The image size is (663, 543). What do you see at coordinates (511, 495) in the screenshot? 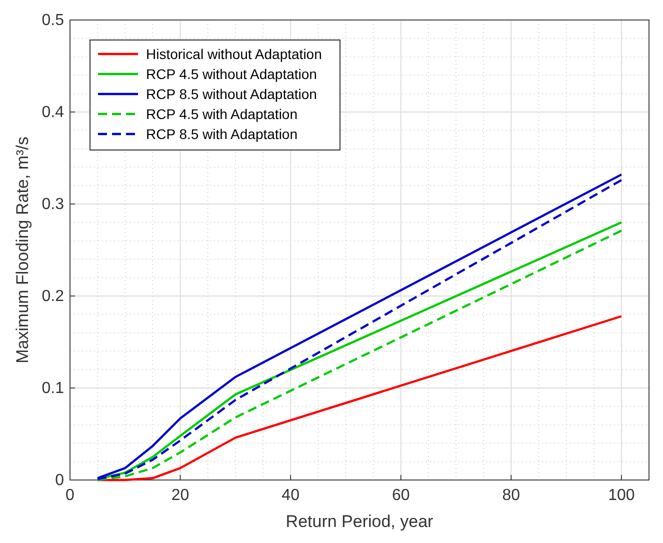
I see `x-tick-label: 80` at bounding box center [511, 495].